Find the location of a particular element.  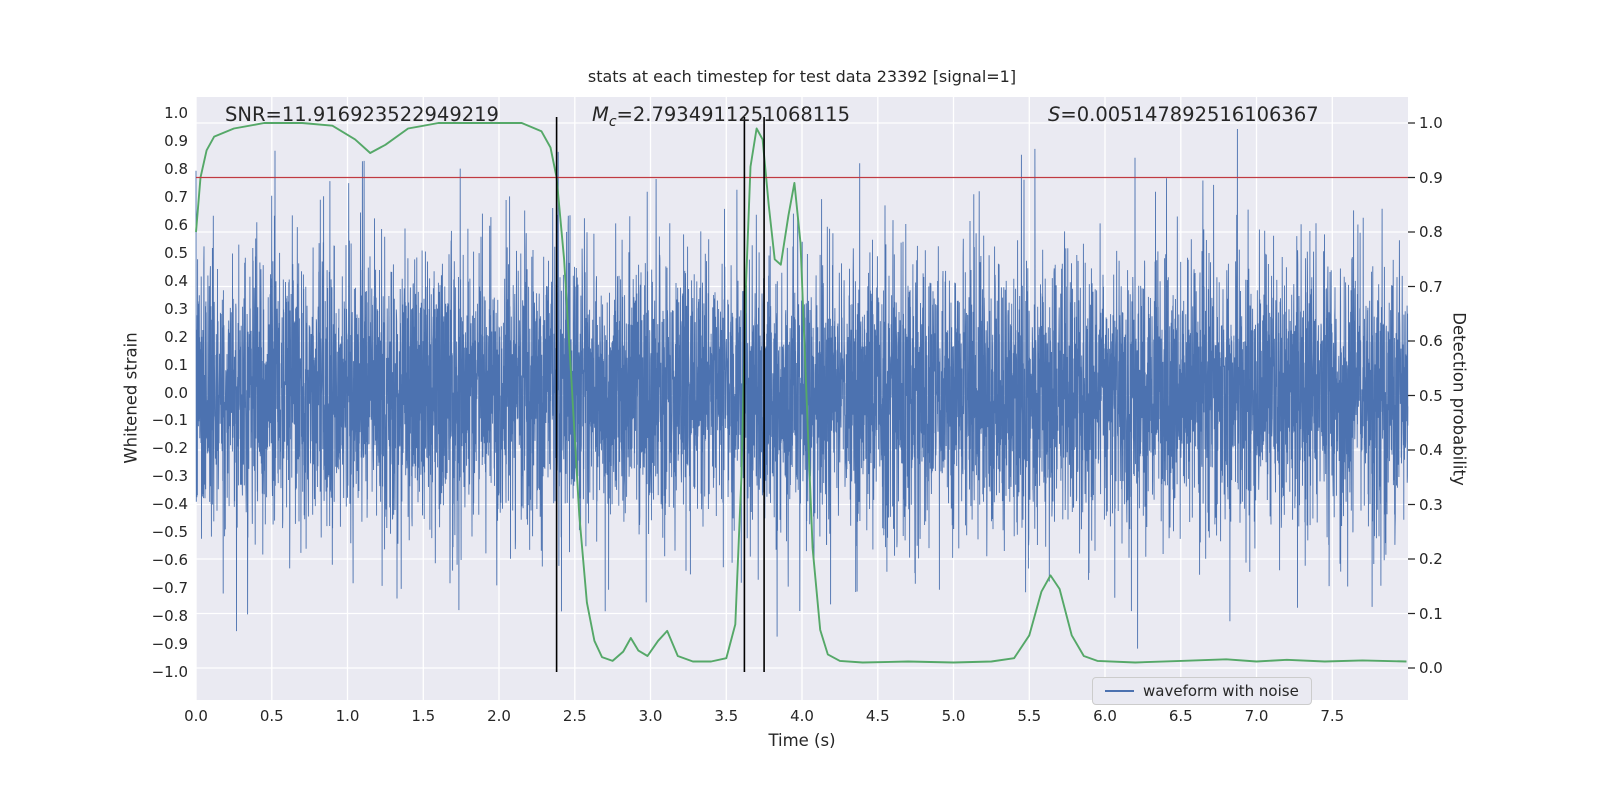

x-tick-label: 4.0 is located at coordinates (802, 716).